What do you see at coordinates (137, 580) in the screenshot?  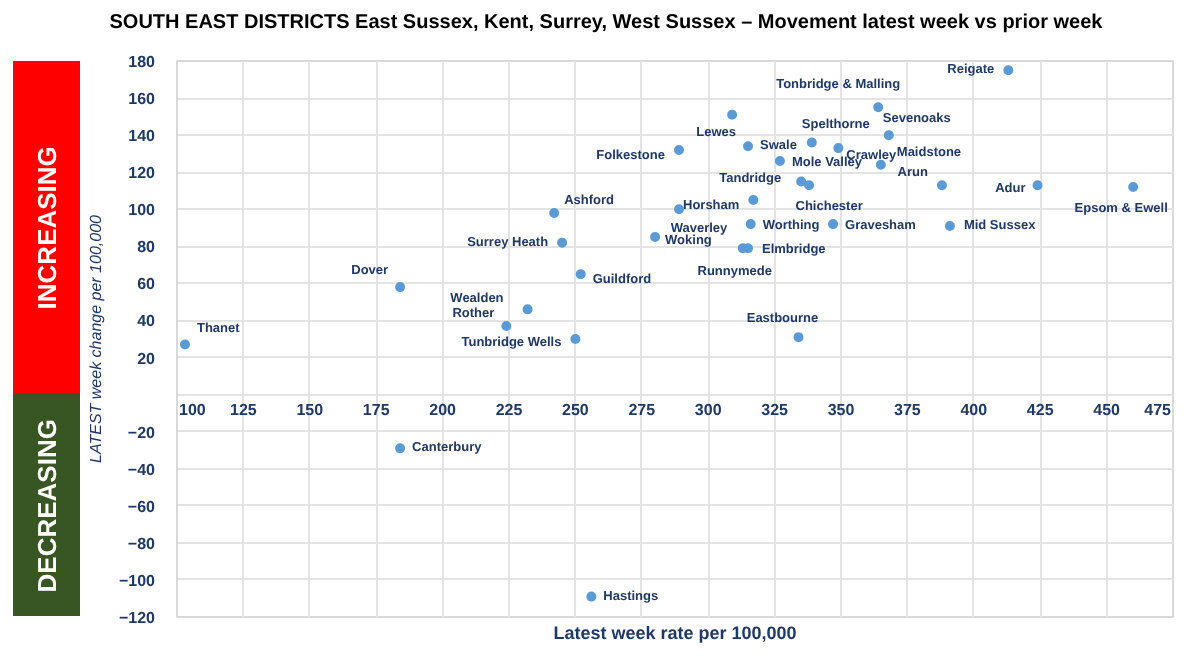 I see `y-tick-label: −100` at bounding box center [137, 580].